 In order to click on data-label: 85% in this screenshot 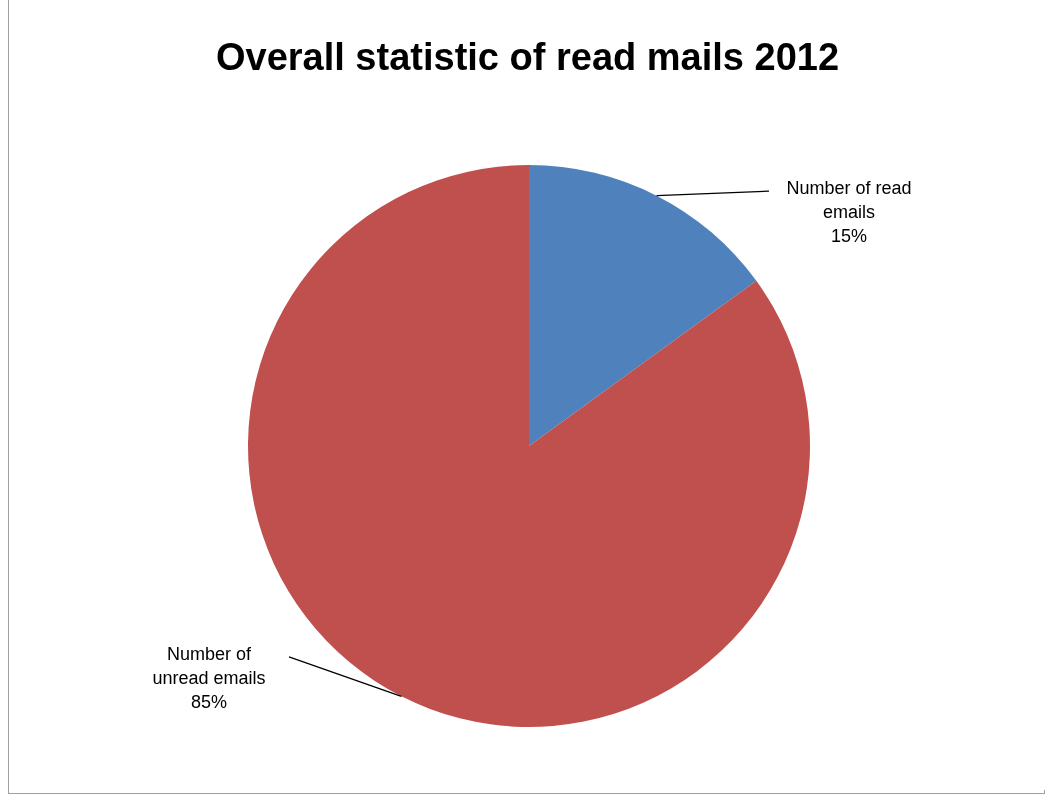, I will do `click(209, 701)`.